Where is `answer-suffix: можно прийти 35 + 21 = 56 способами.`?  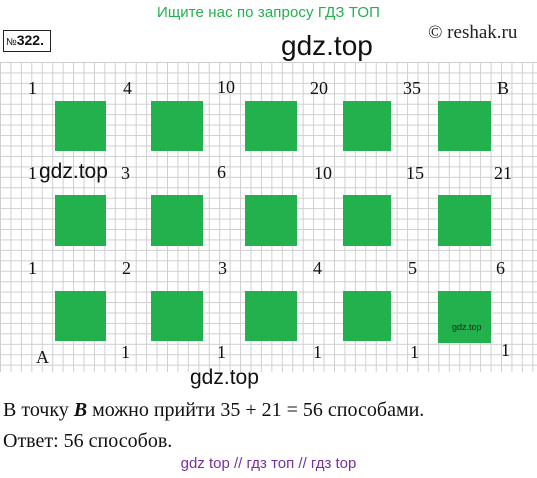 answer-suffix: можно прийти 35 + 21 = 56 способами. is located at coordinates (256, 410).